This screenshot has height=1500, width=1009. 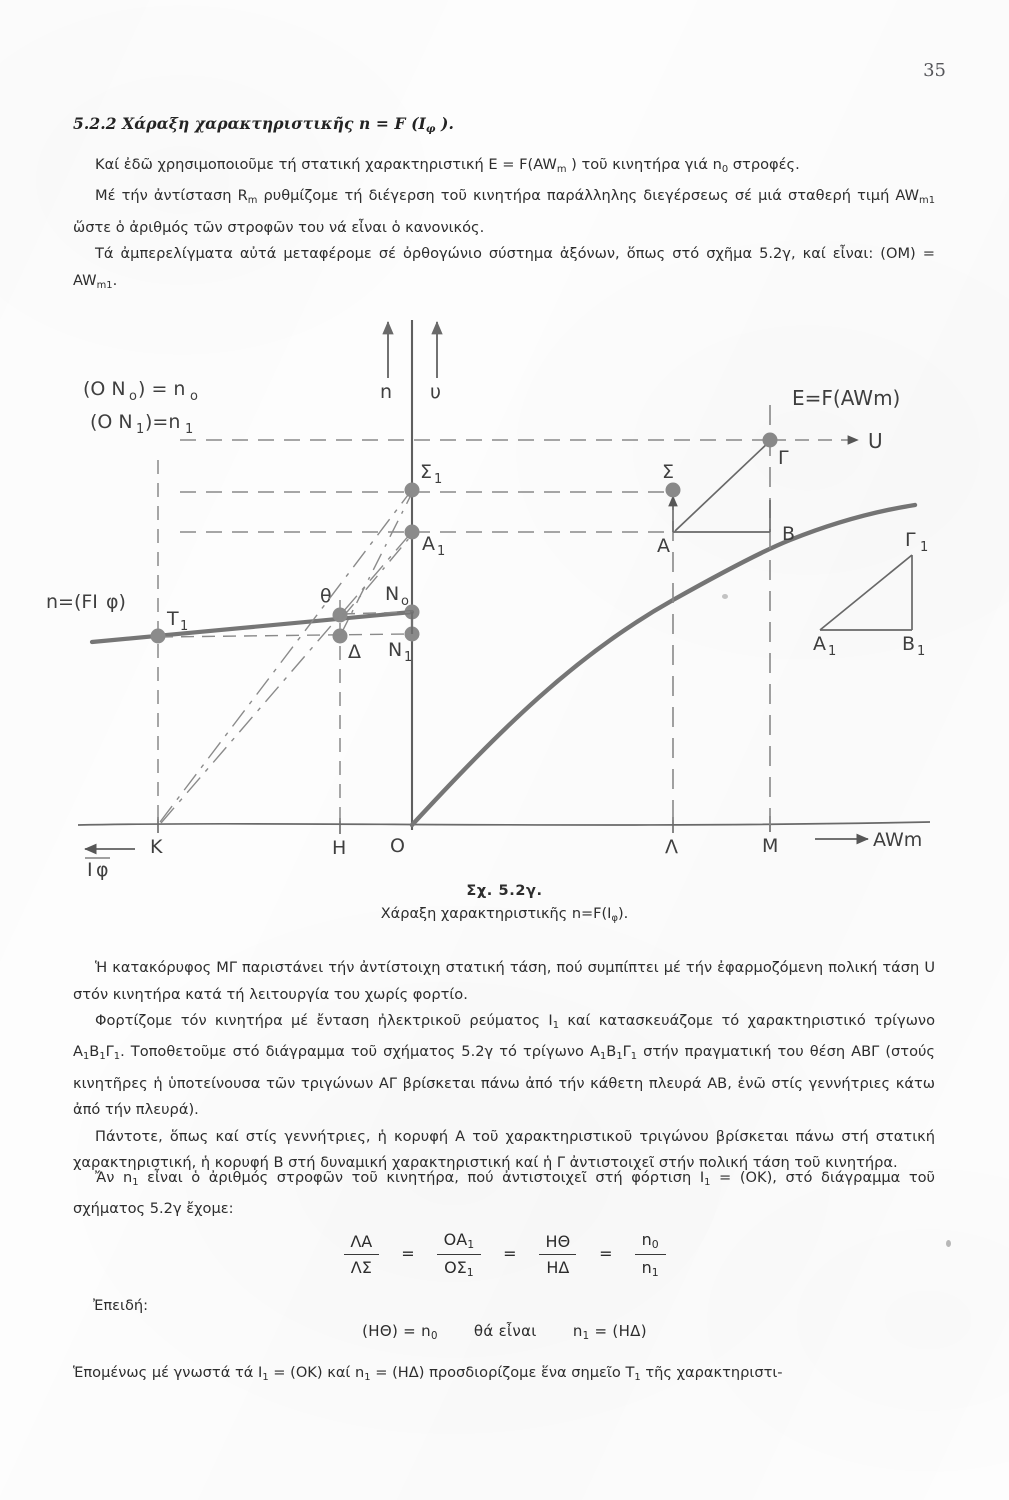 I want to click on construction-delta-sigma1, so click(x=375, y=565).